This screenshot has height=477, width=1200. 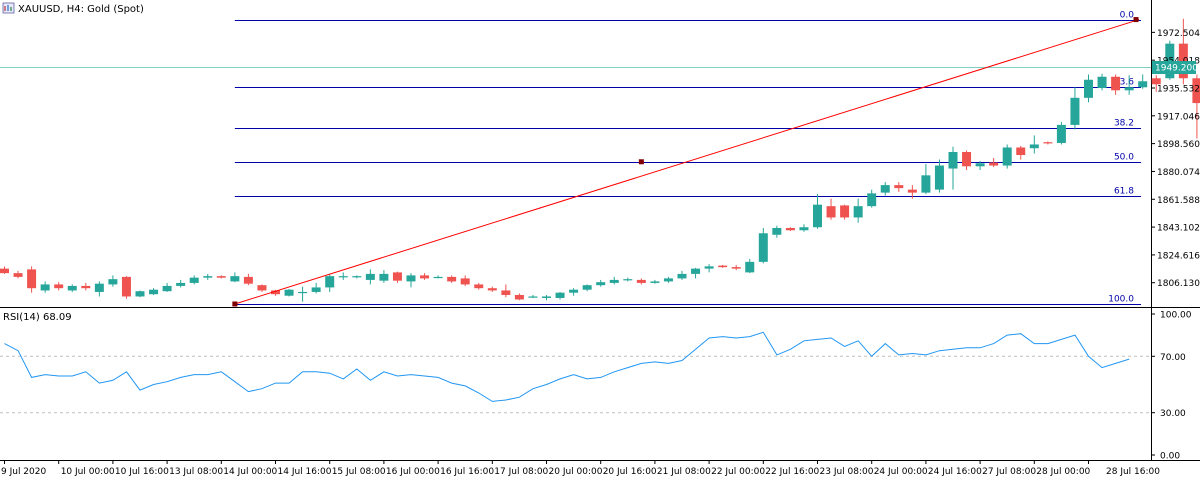 I want to click on time-tick-label: 24 Jul 16:00, so click(x=955, y=472).